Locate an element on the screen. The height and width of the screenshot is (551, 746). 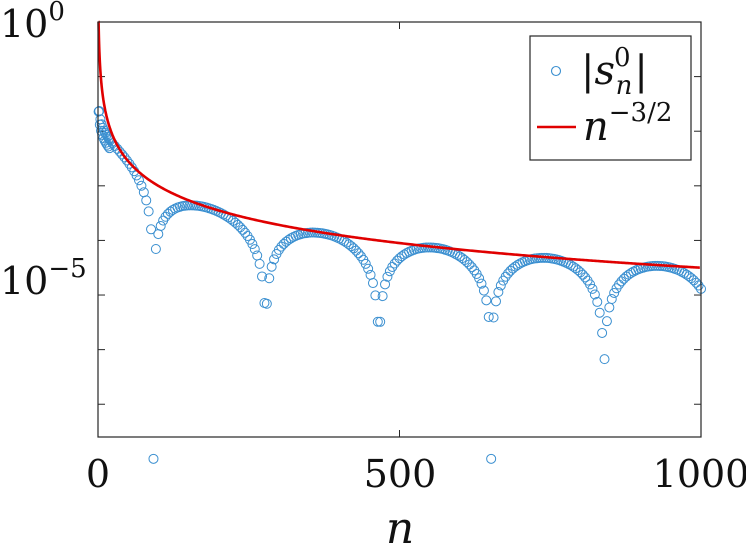
x-tick-label-1000: 1000 is located at coordinates (699, 474).